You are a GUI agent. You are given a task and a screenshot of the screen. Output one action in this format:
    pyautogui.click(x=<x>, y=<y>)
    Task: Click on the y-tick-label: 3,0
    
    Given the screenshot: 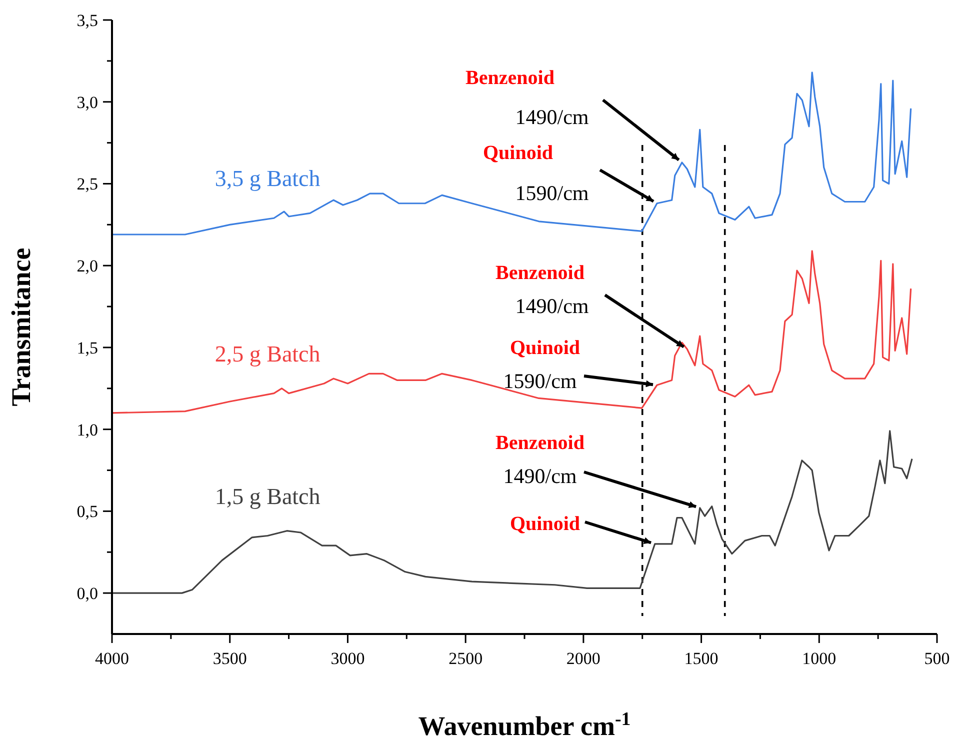 What is the action you would take?
    pyautogui.click(x=87, y=102)
    